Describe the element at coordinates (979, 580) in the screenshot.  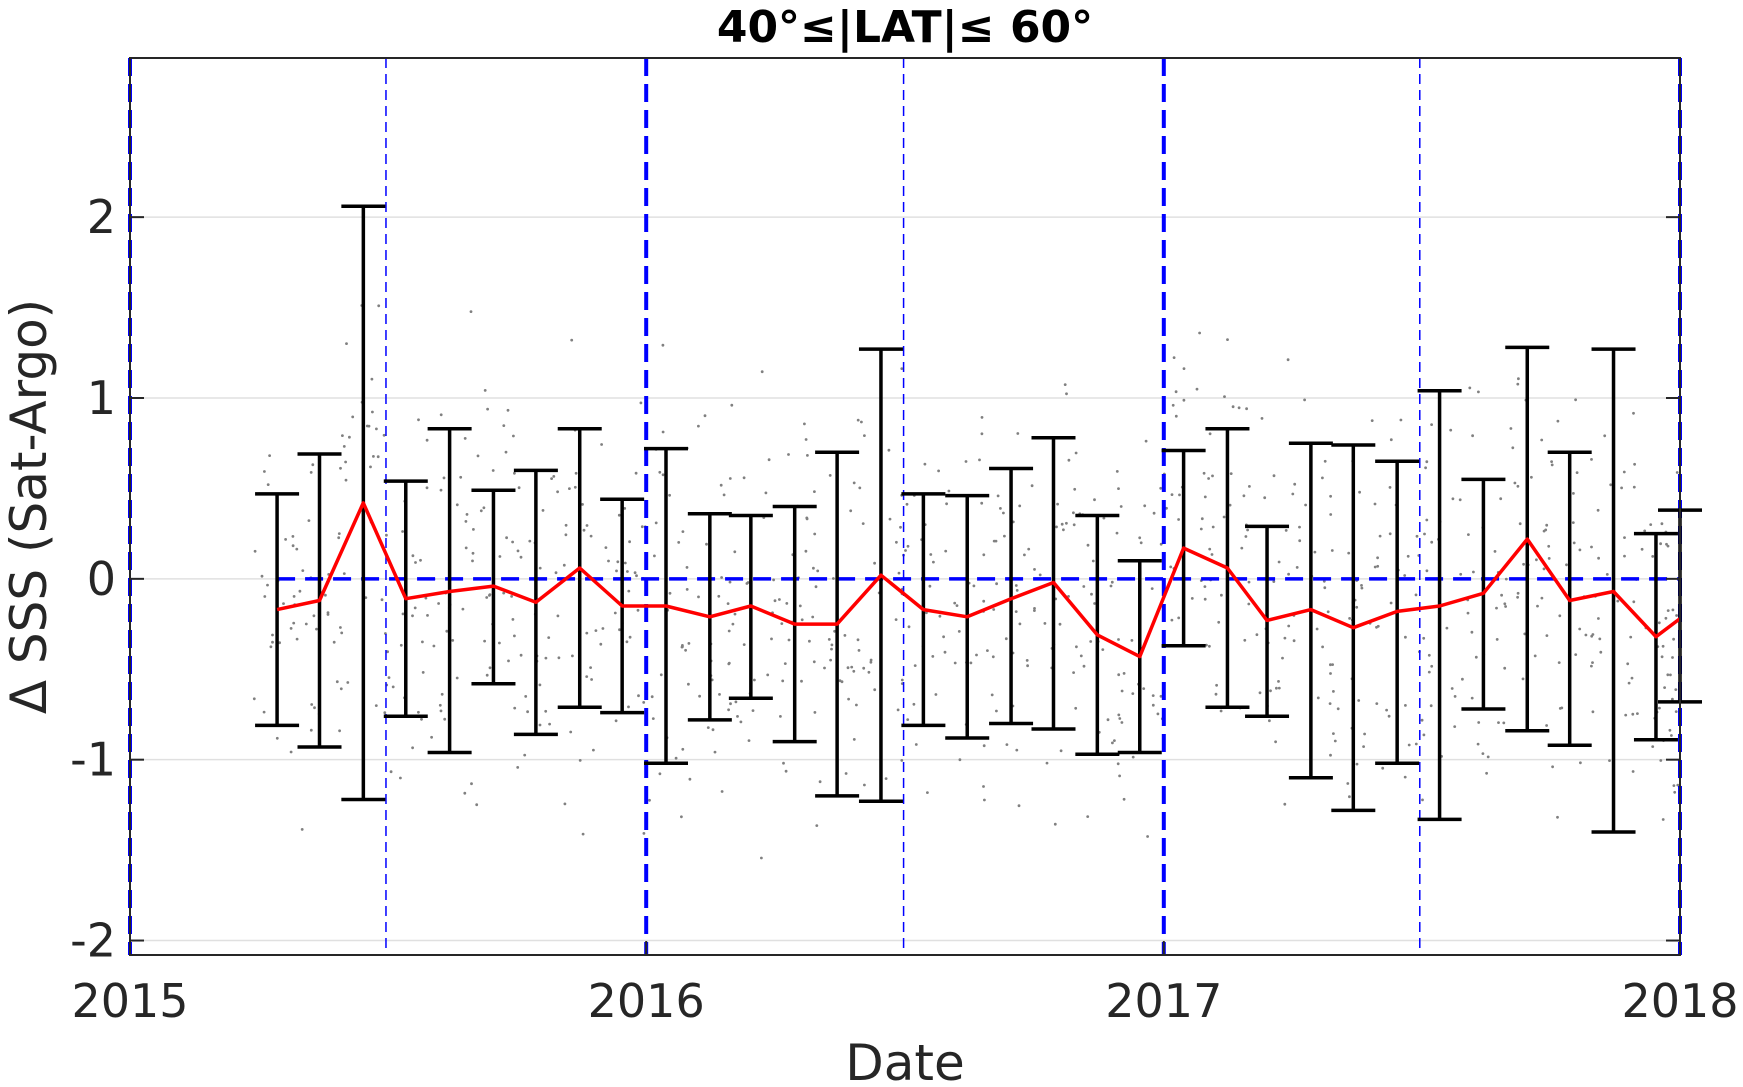
I see `mean-line` at that location.